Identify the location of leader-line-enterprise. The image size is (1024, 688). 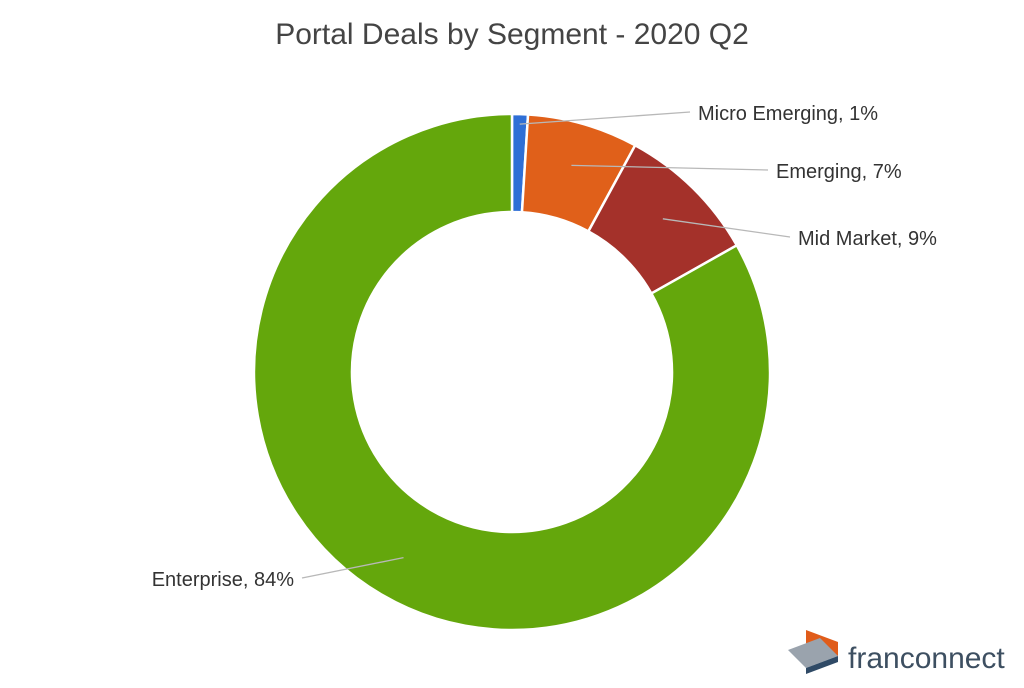
(352, 567).